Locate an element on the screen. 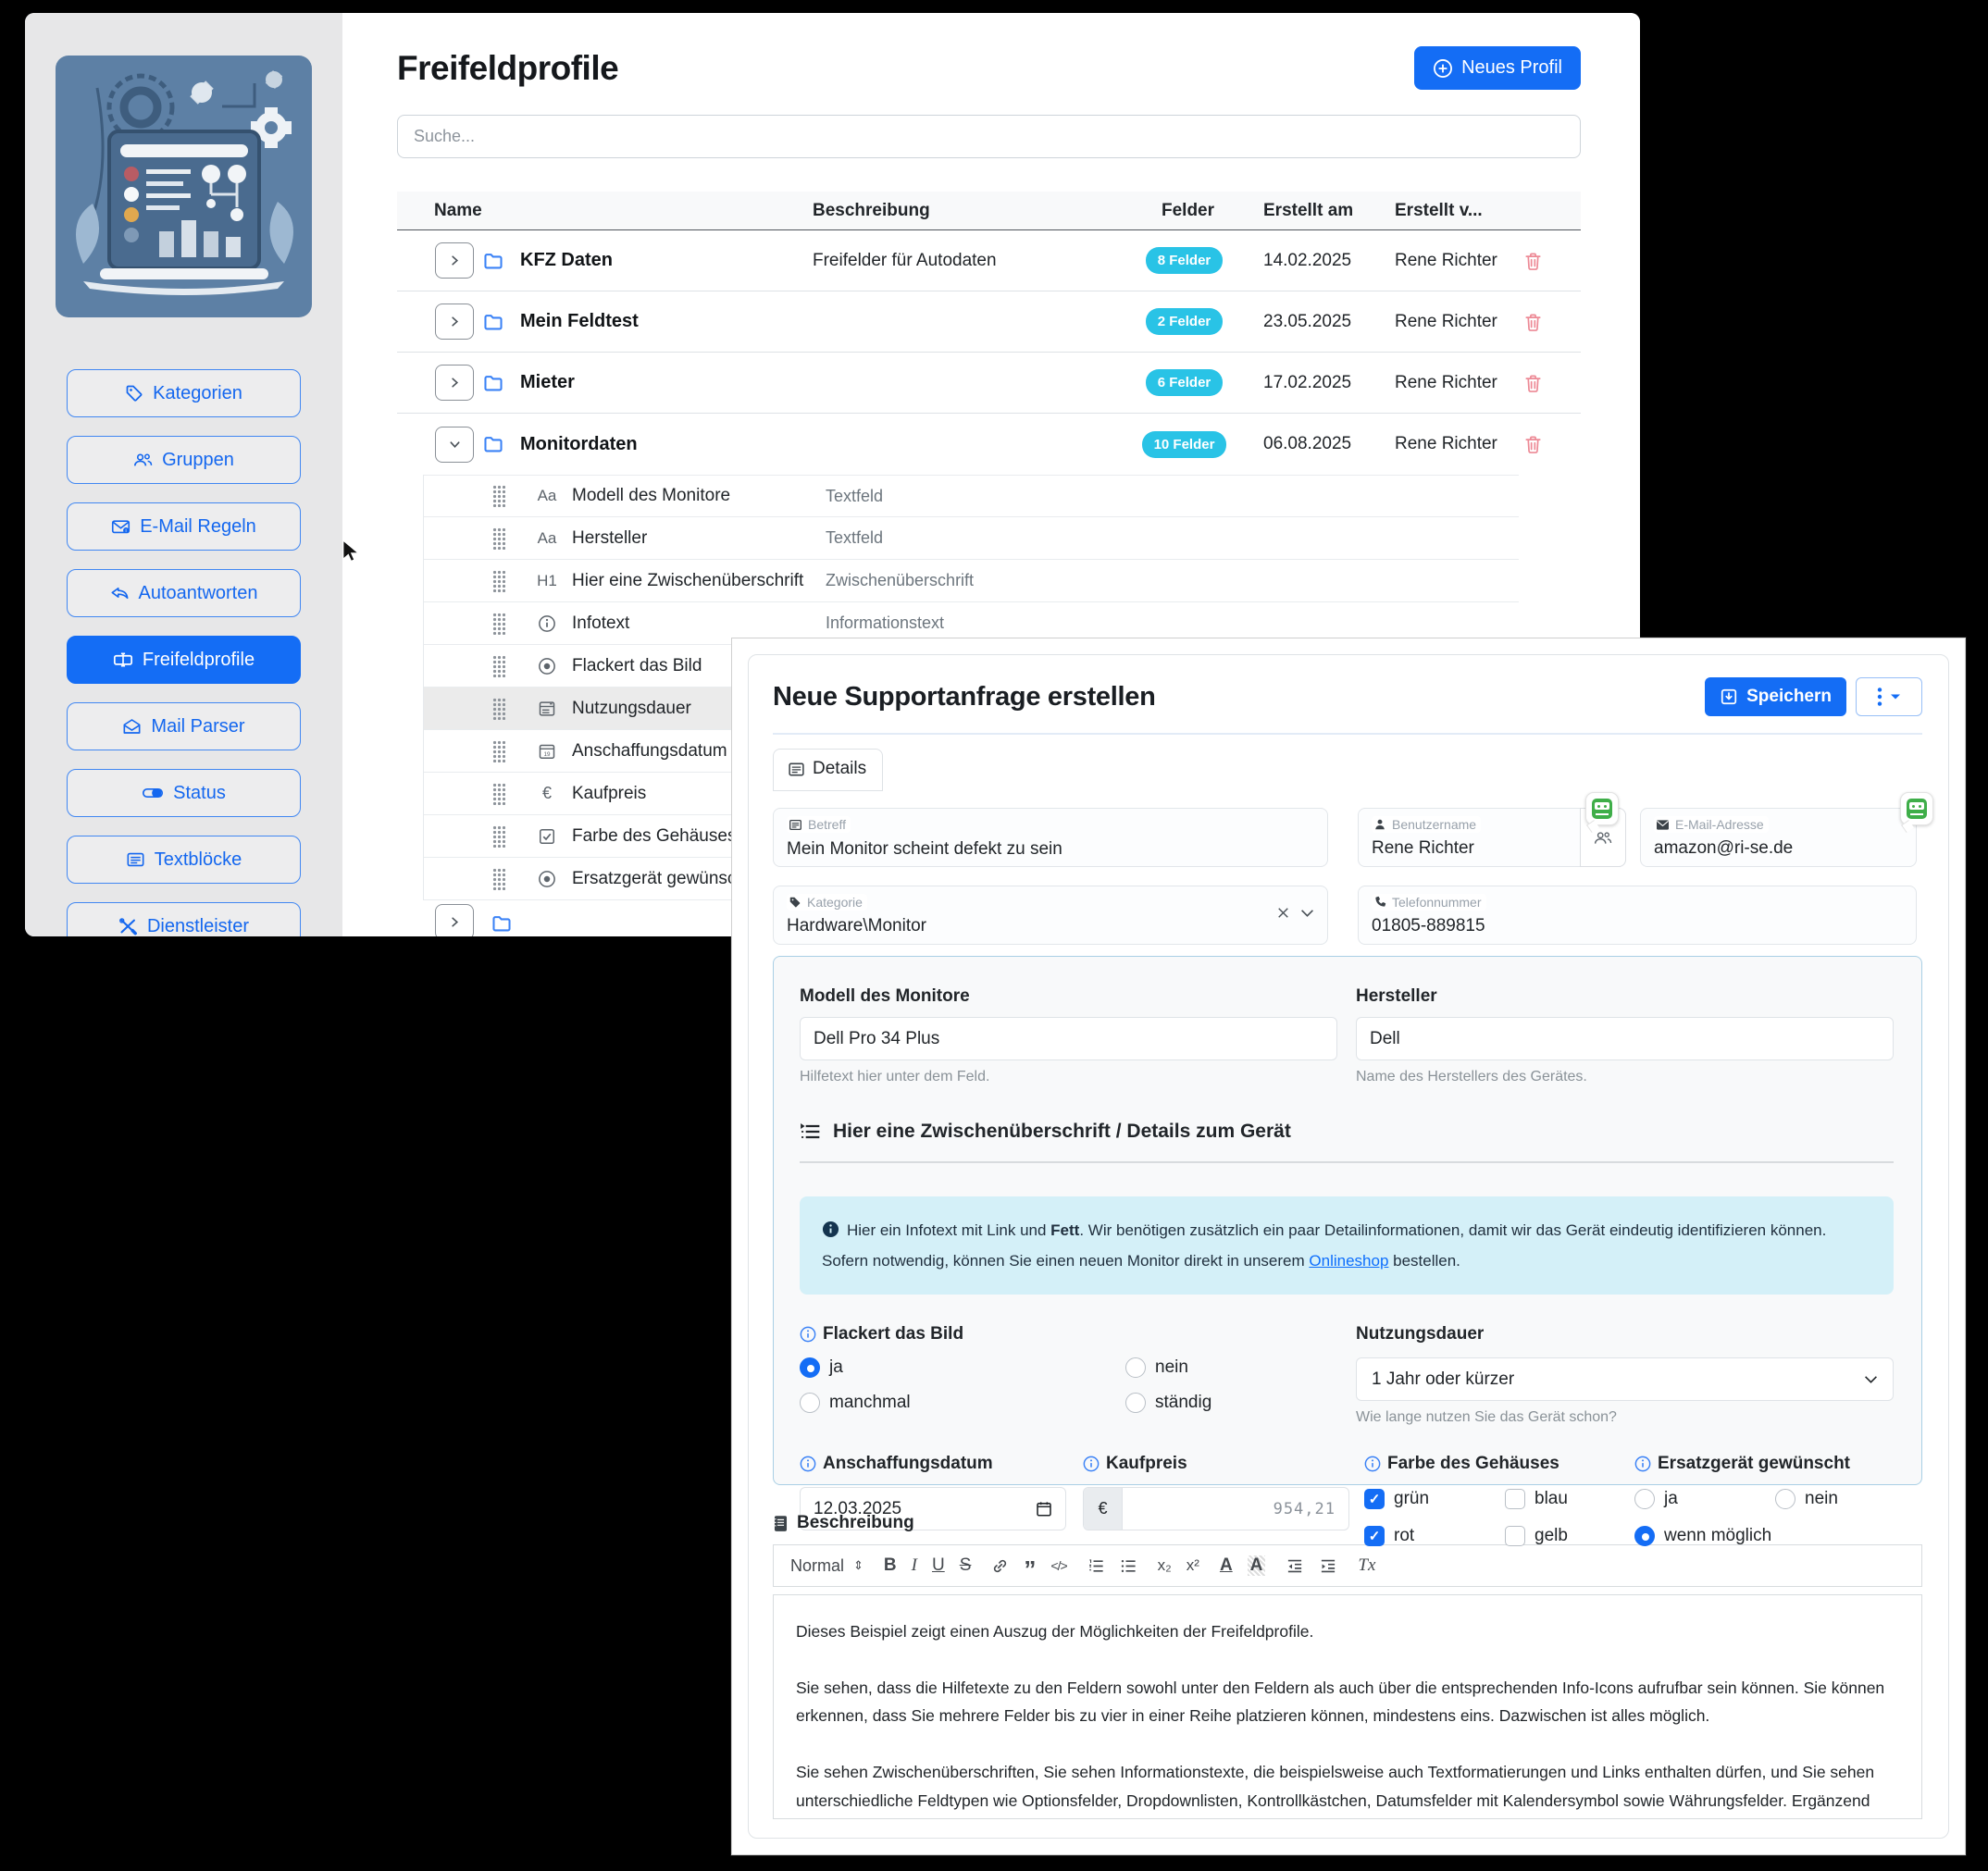 This screenshot has width=1988, height=1871. search-input is located at coordinates (989, 137).